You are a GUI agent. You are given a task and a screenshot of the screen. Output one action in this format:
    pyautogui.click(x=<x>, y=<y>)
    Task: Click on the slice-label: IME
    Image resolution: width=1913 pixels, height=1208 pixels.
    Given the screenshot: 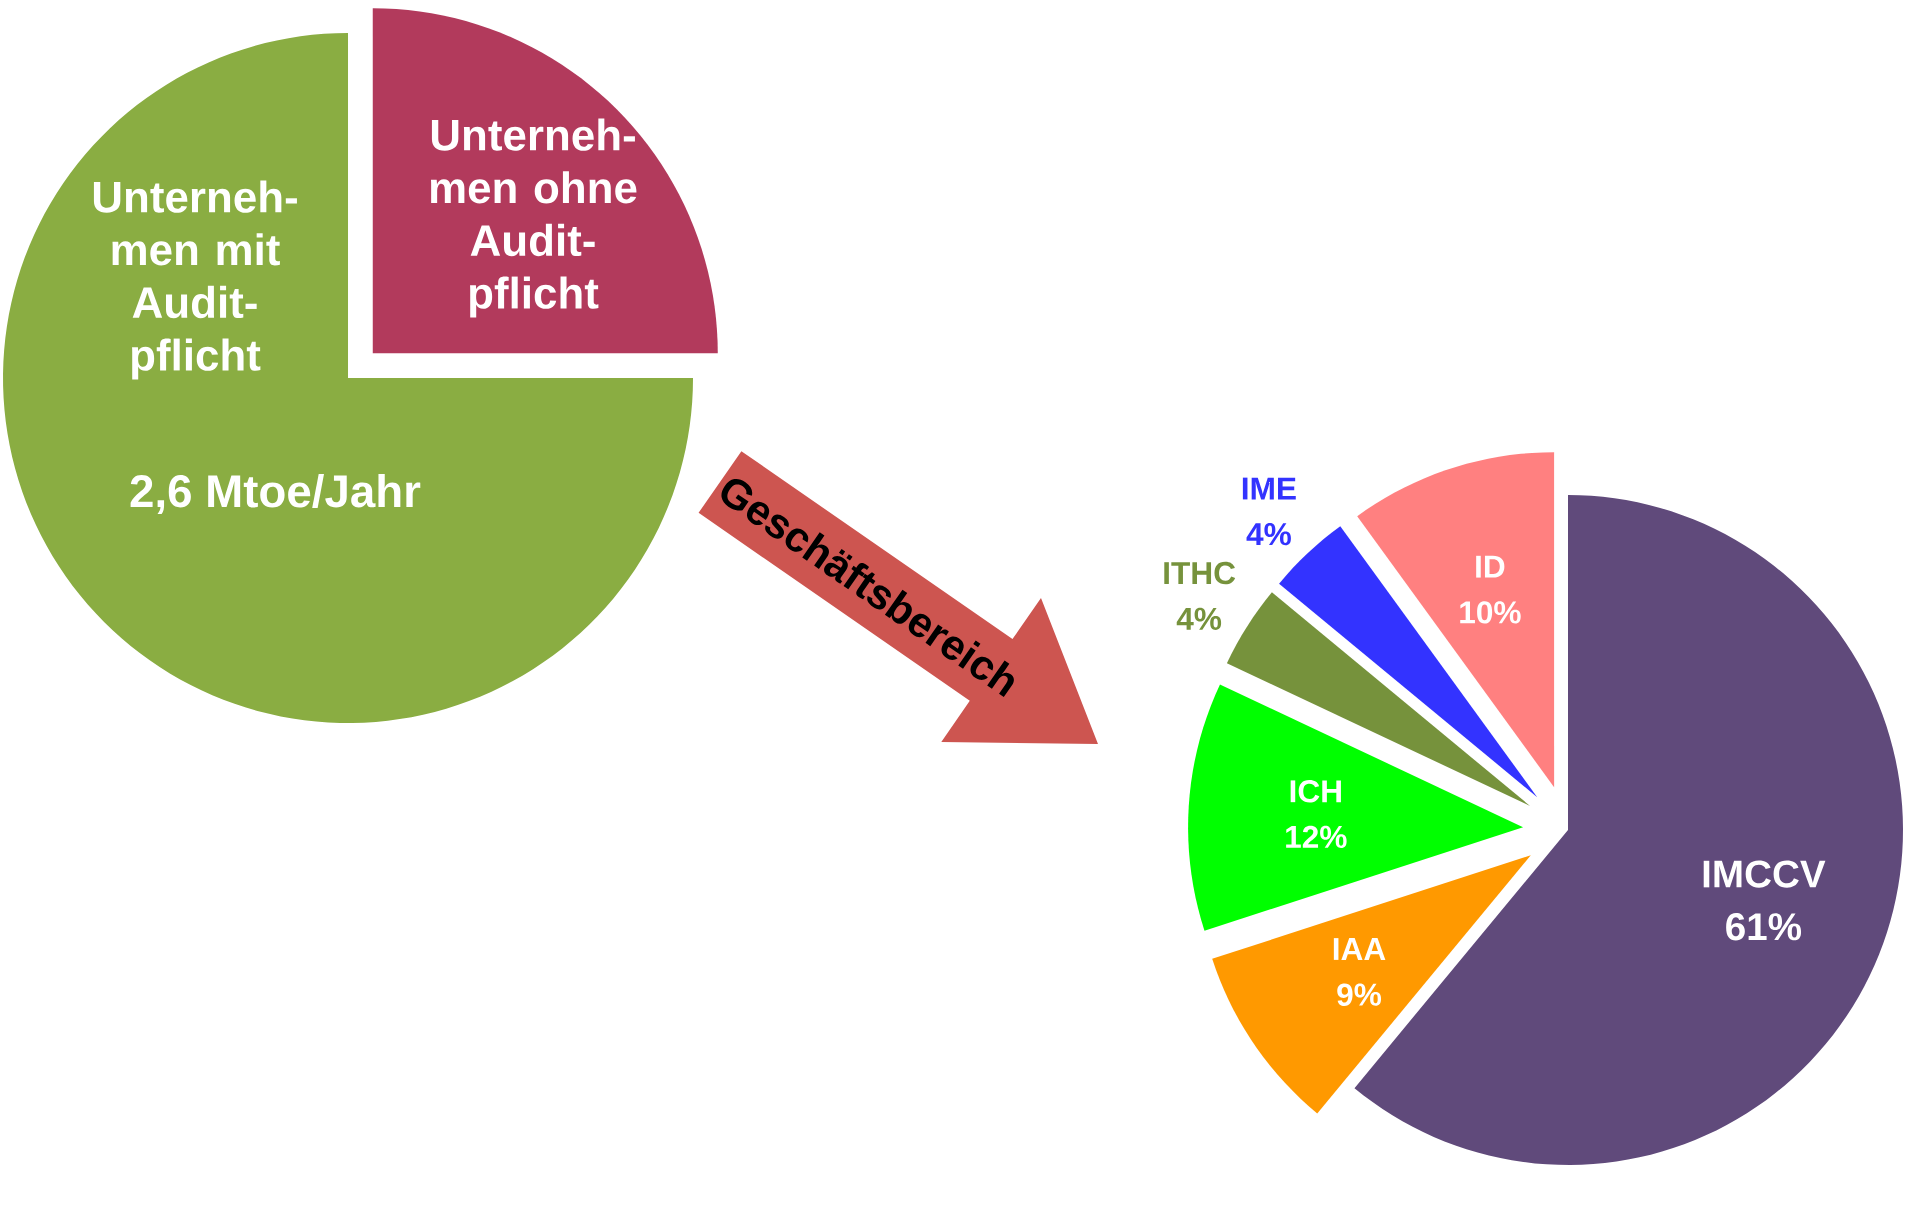 What is the action you would take?
    pyautogui.click(x=1269, y=488)
    